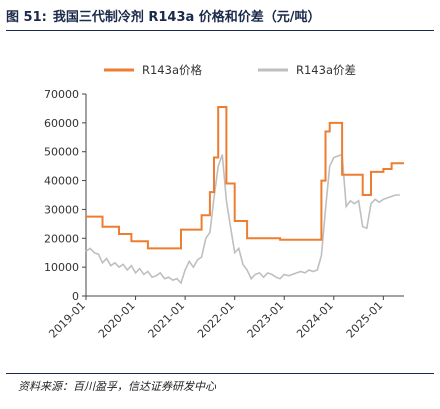 Image resolution: width=440 pixels, height=409 pixels. What do you see at coordinates (220, 373) in the screenshot?
I see `source-rule` at bounding box center [220, 373].